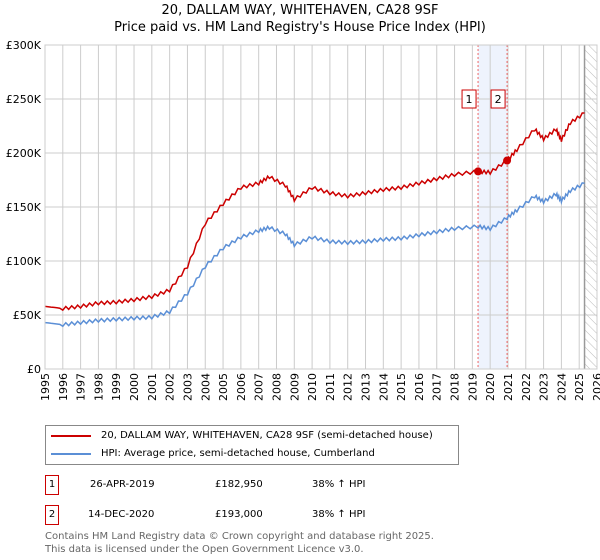 This screenshot has width=600, height=560. I want to click on sale-price: £193,000, so click(239, 514).